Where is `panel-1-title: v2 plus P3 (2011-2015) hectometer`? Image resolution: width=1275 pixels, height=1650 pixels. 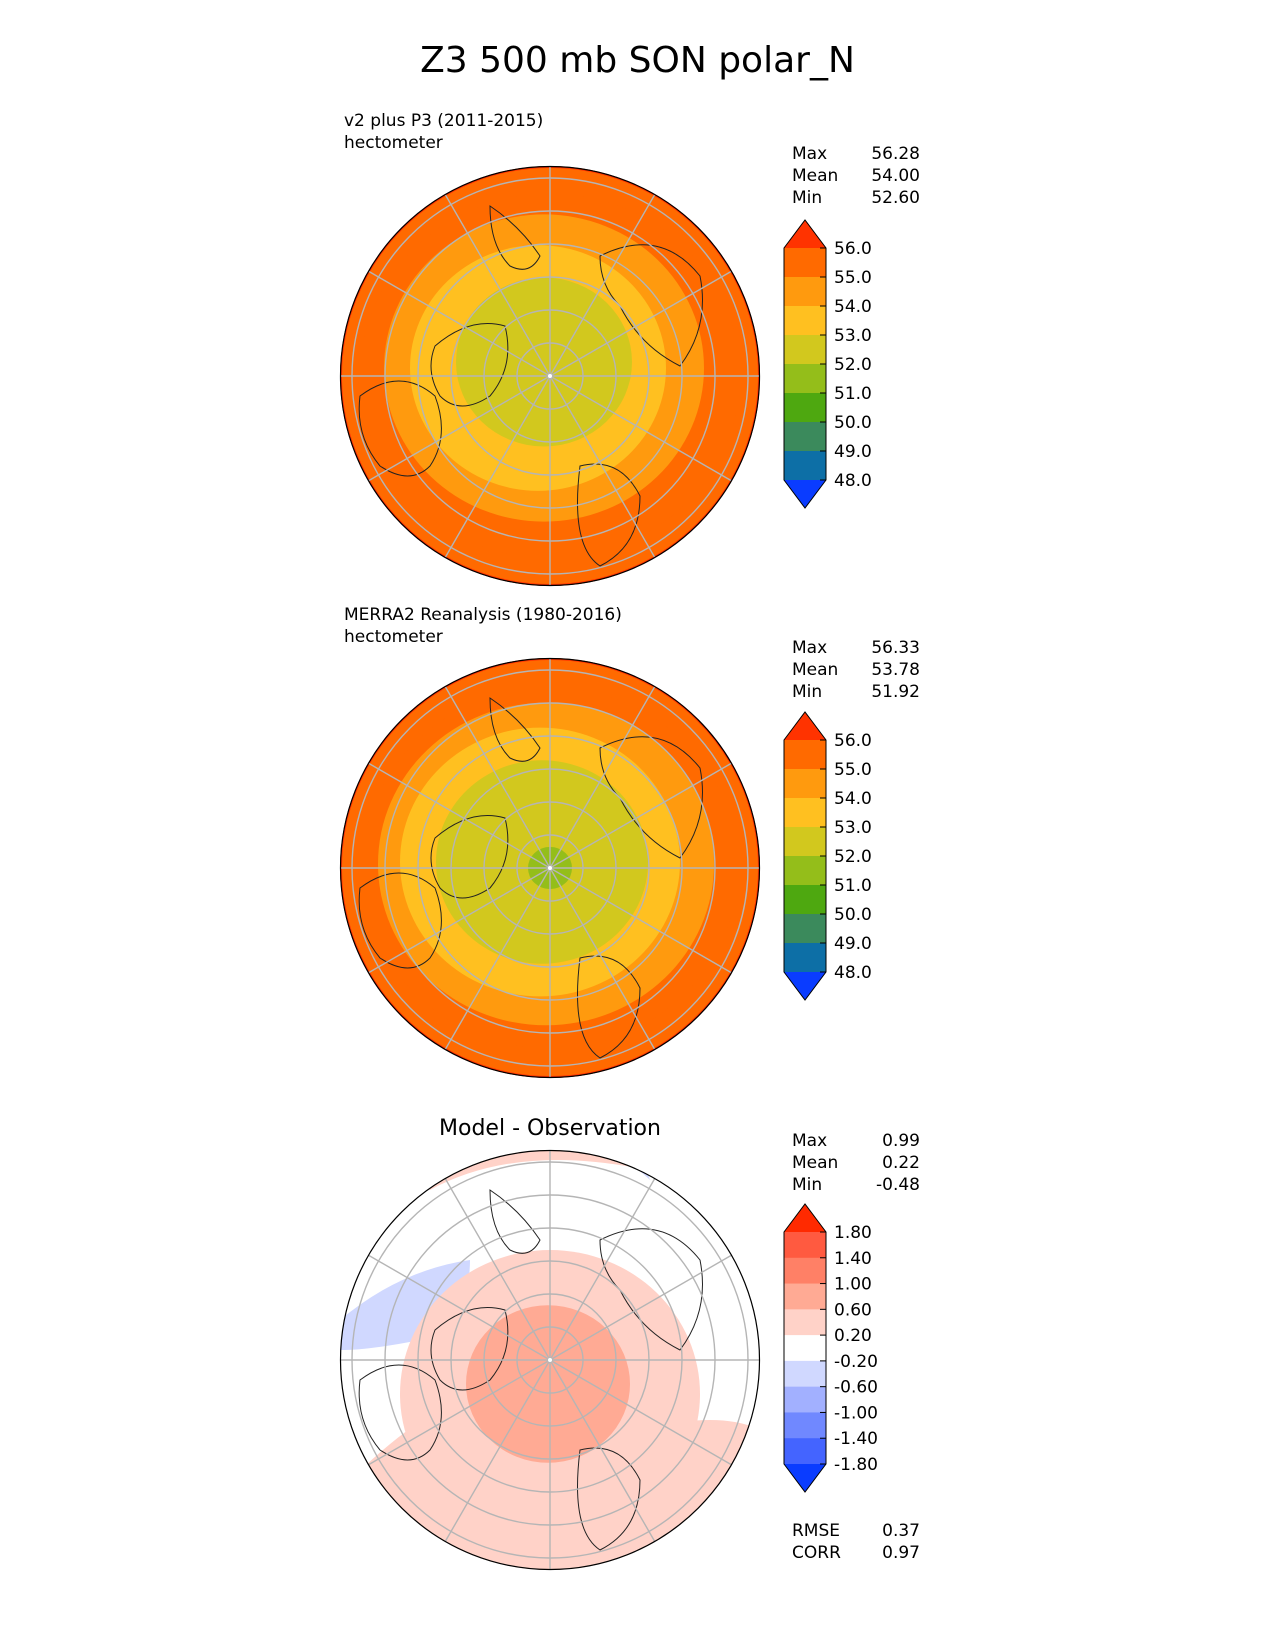 panel-1-title: v2 plus P3 (2011-2015) hectometer is located at coordinates (443, 132).